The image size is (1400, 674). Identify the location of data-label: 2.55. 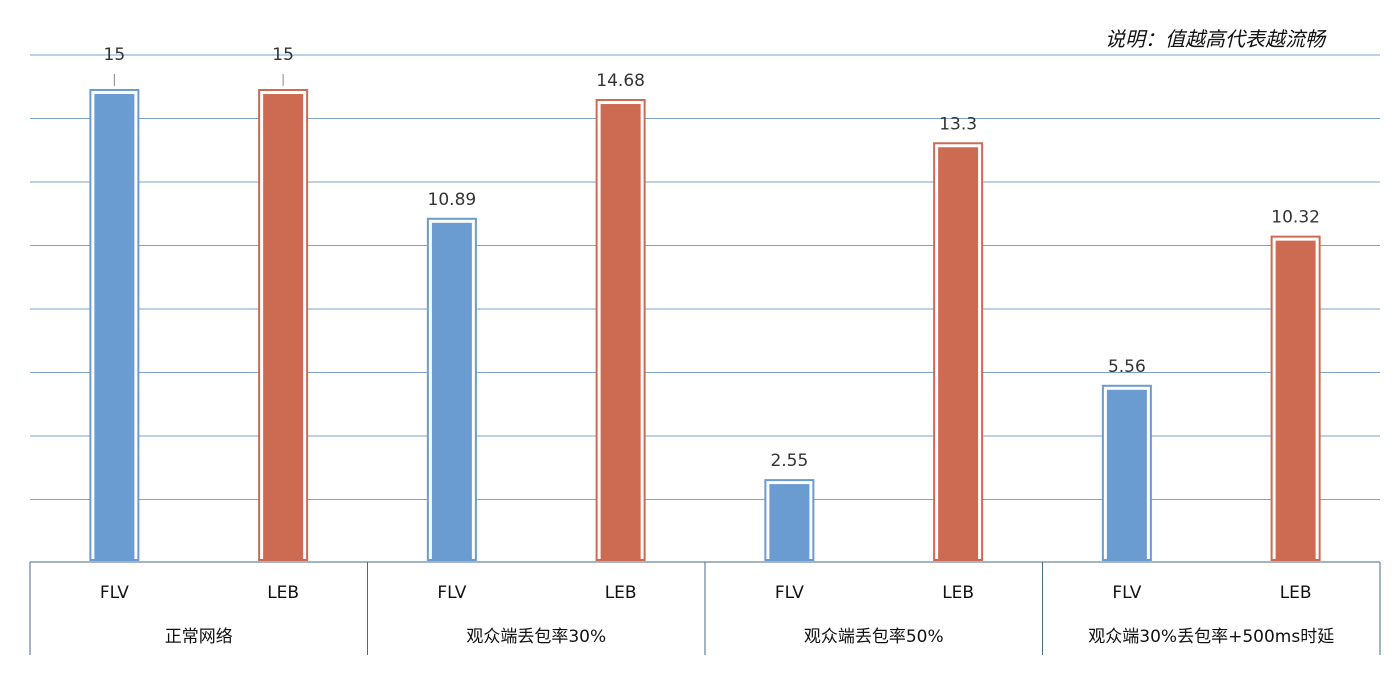
(789, 461).